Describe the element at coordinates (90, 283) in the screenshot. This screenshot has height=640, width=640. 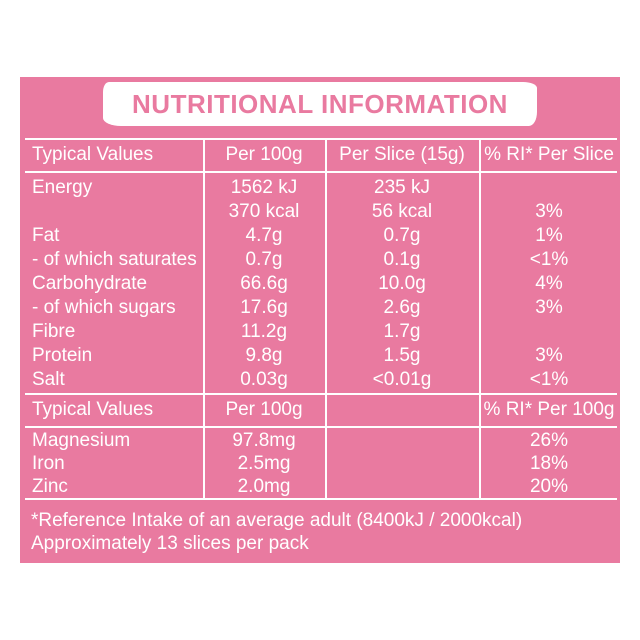
I see `row-label: Carbohydrate` at that location.